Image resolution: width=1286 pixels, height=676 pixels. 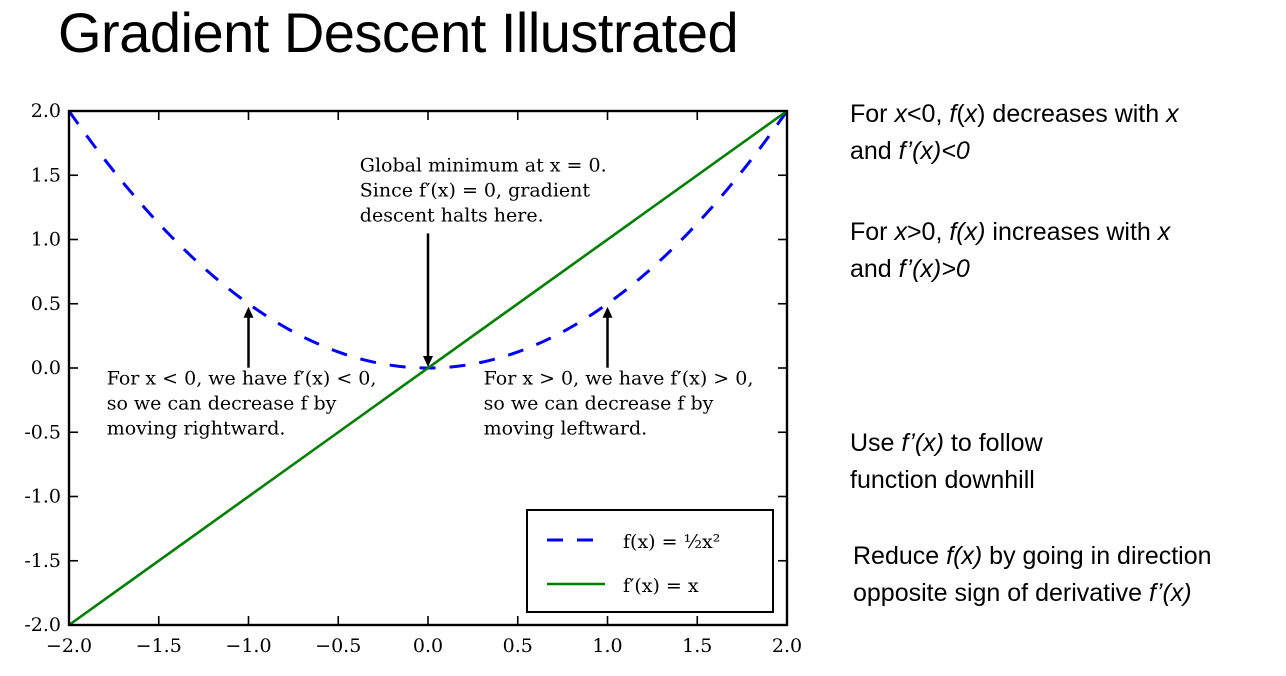 What do you see at coordinates (661, 586) in the screenshot?
I see `legend-label-fprime: f′(x) = x` at bounding box center [661, 586].